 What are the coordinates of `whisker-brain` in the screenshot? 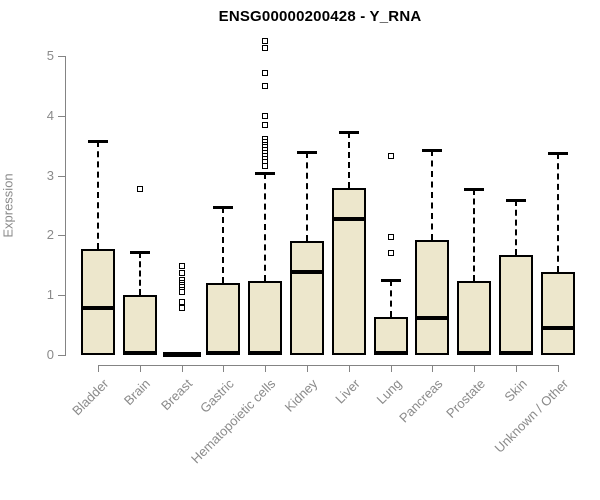 It's located at (139, 273).